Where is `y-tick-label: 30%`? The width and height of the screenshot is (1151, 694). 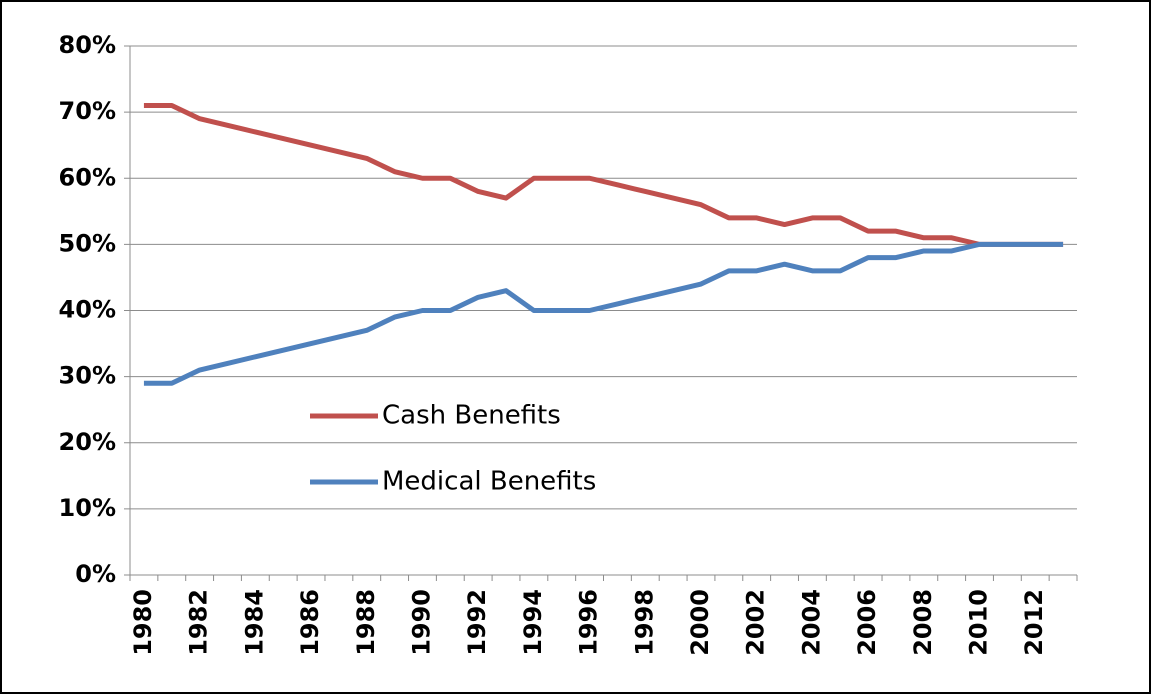 y-tick-label: 30% is located at coordinates (87, 376).